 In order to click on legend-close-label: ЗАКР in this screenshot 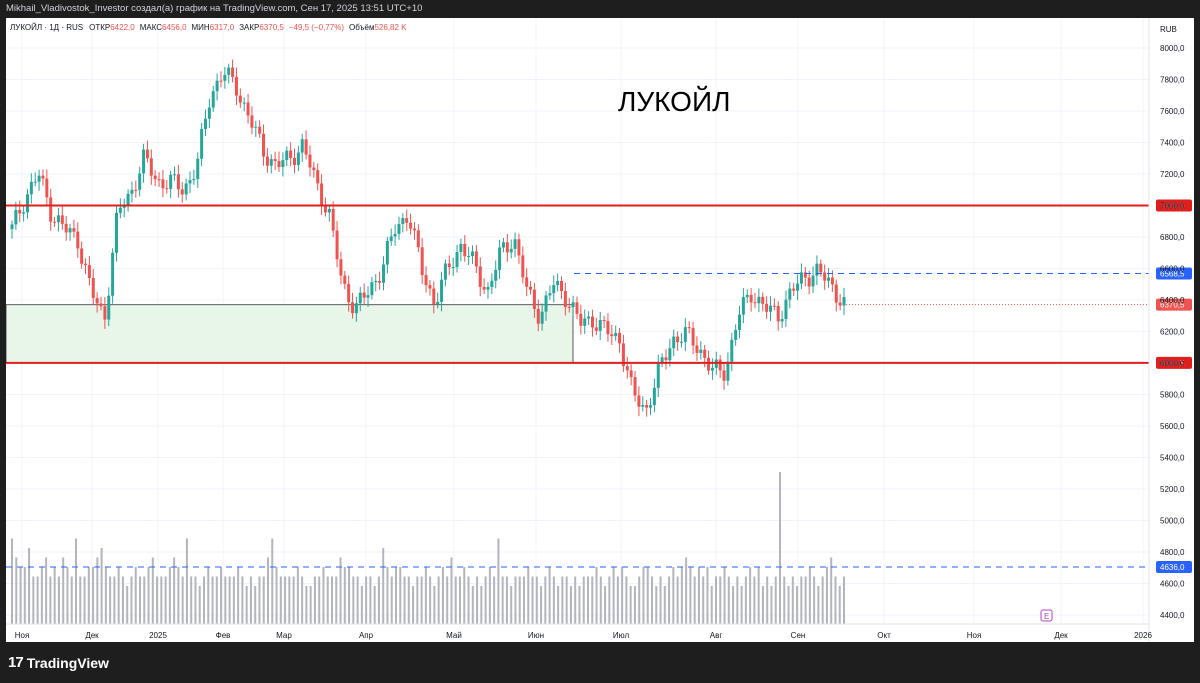, I will do `click(249, 27)`.